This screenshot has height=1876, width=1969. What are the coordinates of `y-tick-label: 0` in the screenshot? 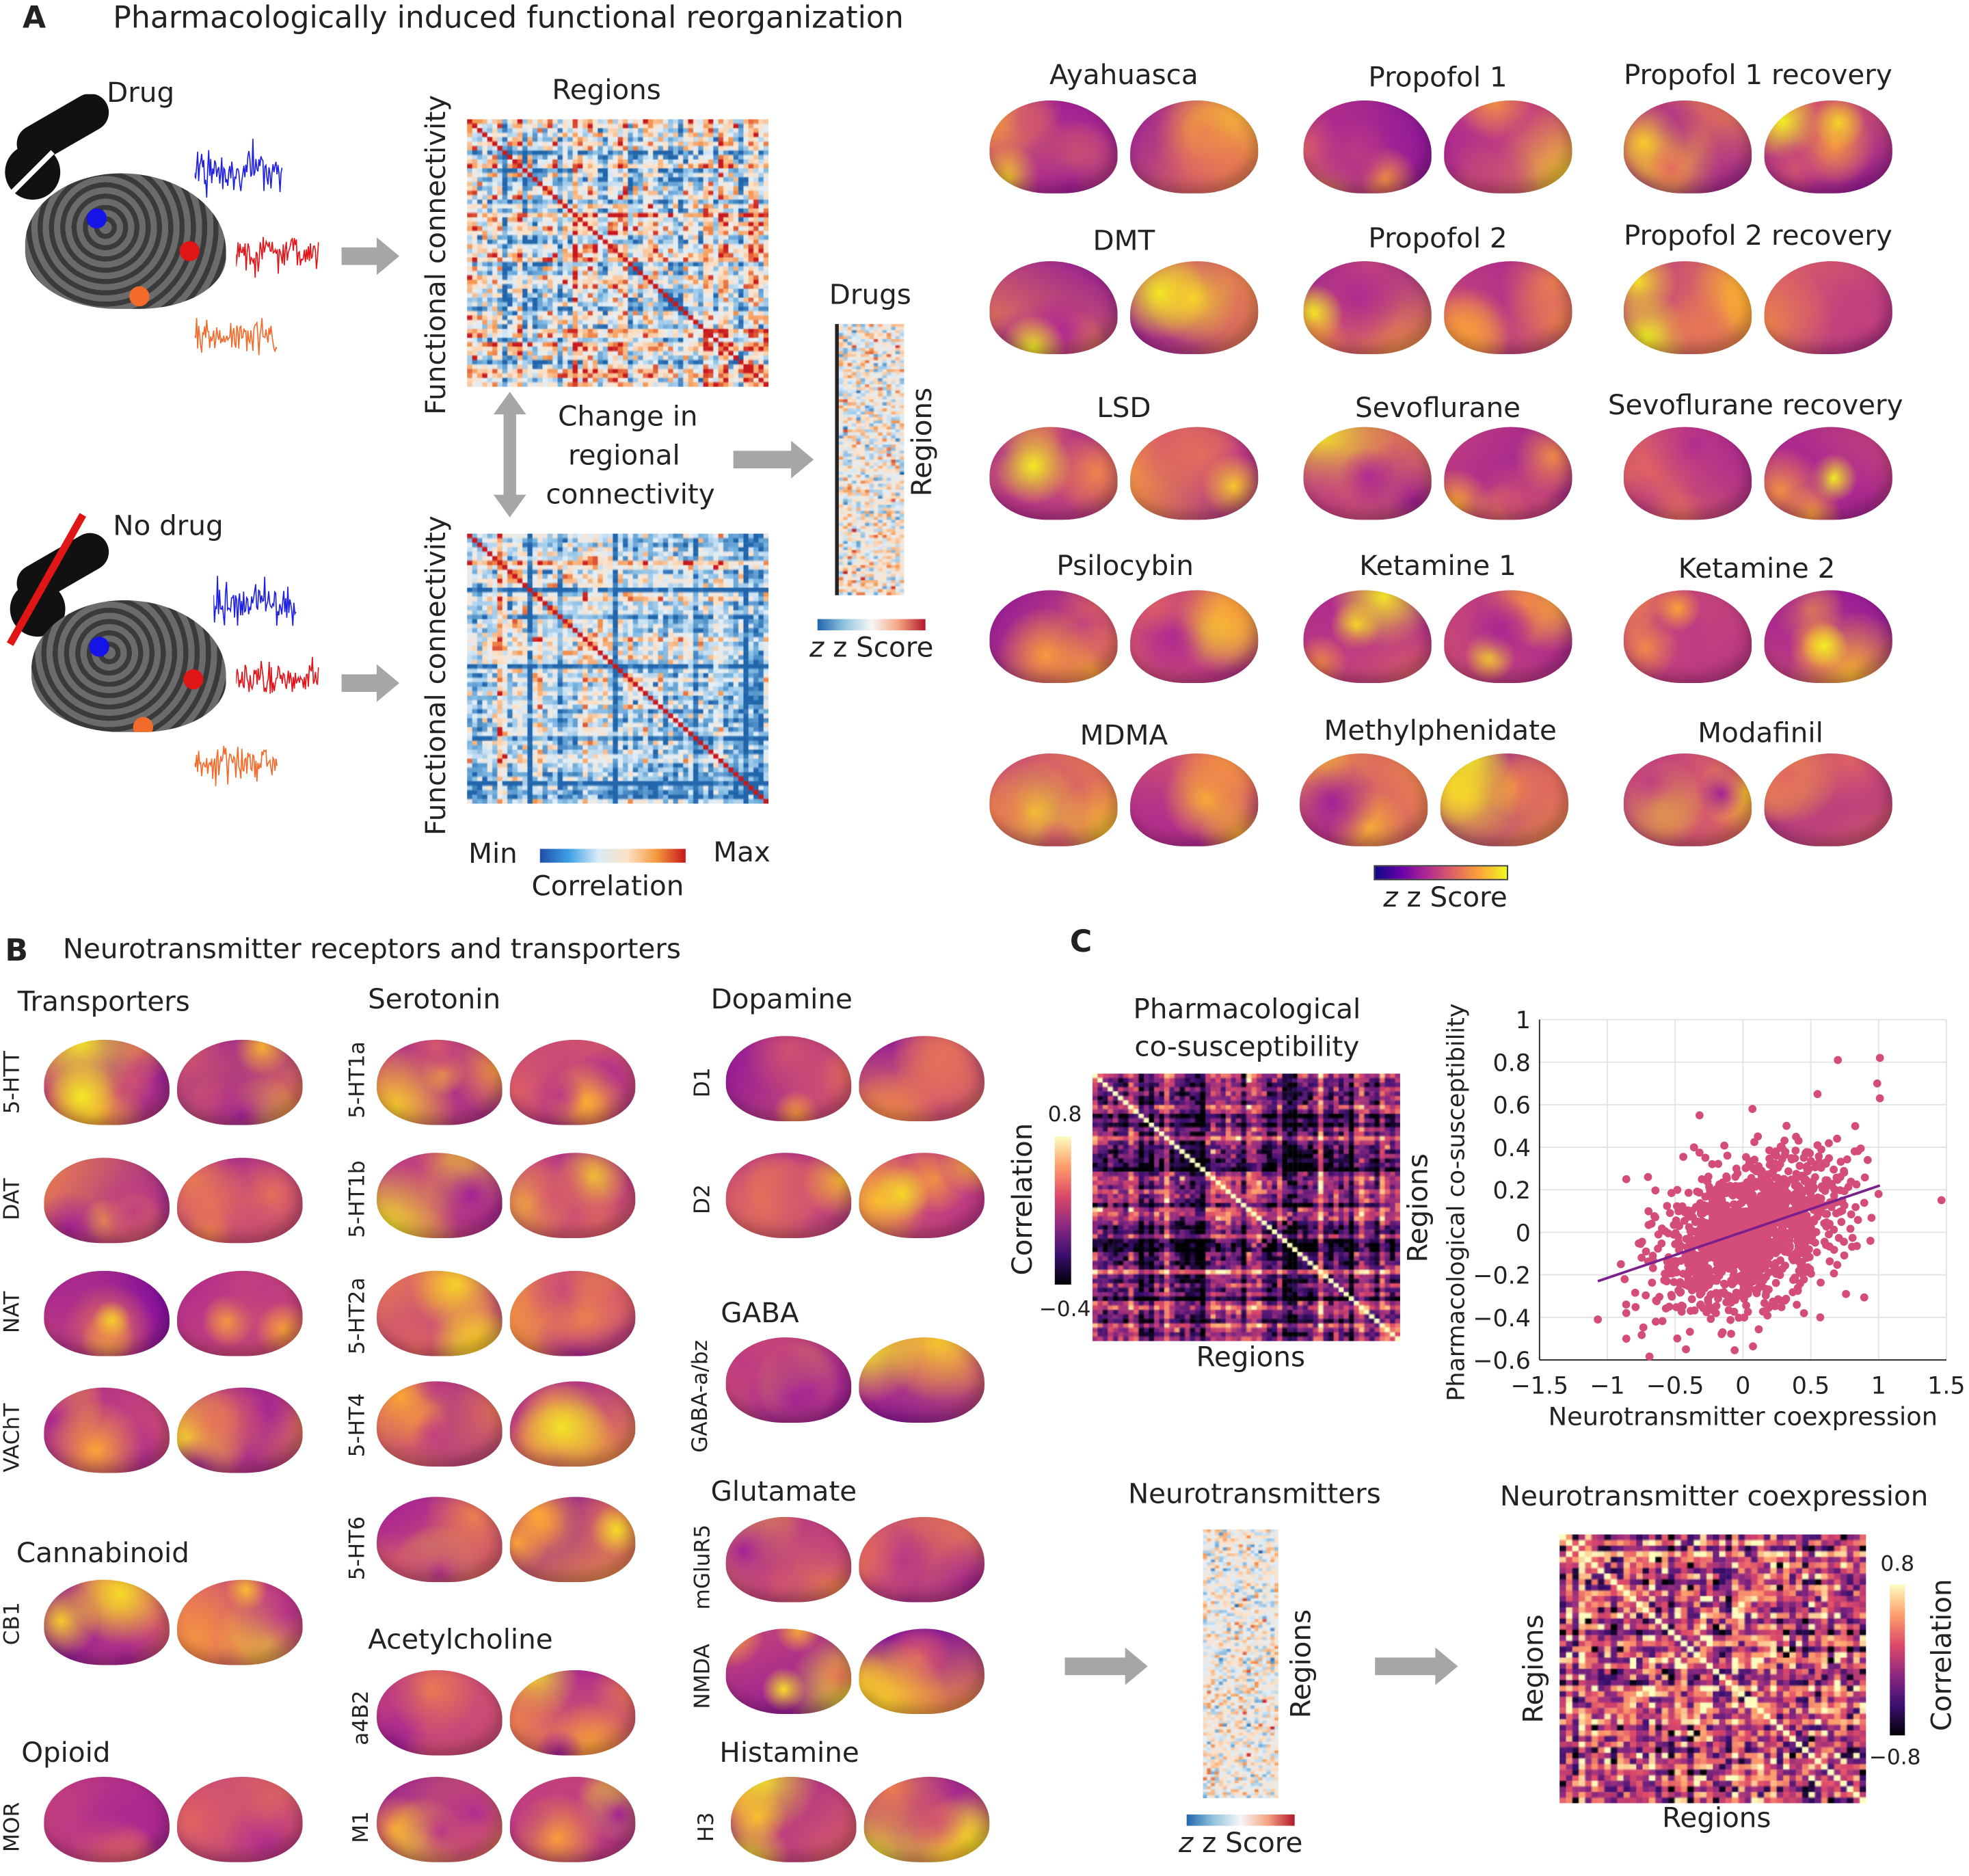 It's located at (1523, 1233).